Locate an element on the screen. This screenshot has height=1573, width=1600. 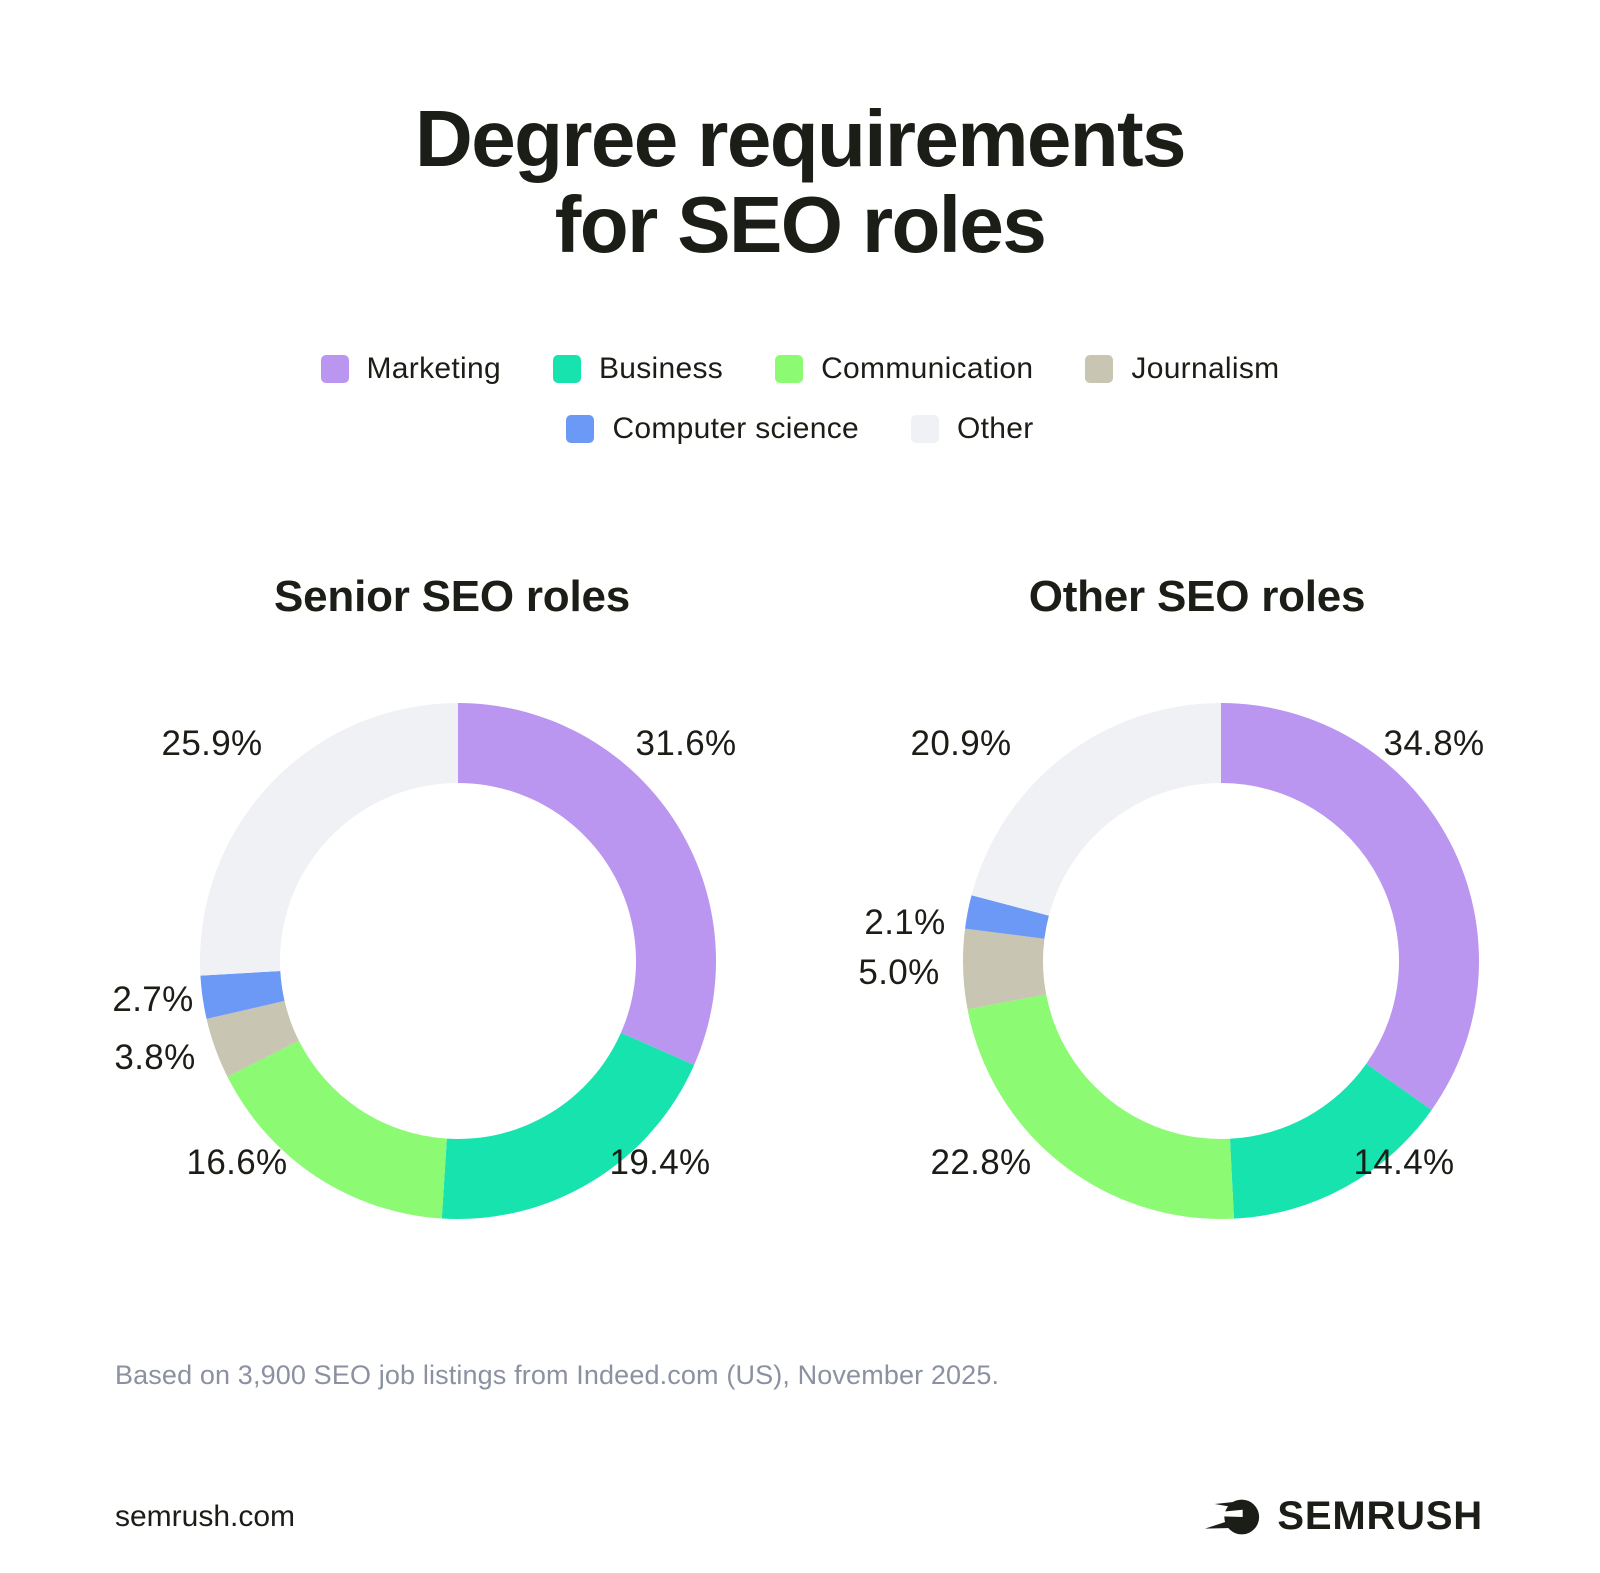
legend-label: Journalism is located at coordinates (1205, 368).